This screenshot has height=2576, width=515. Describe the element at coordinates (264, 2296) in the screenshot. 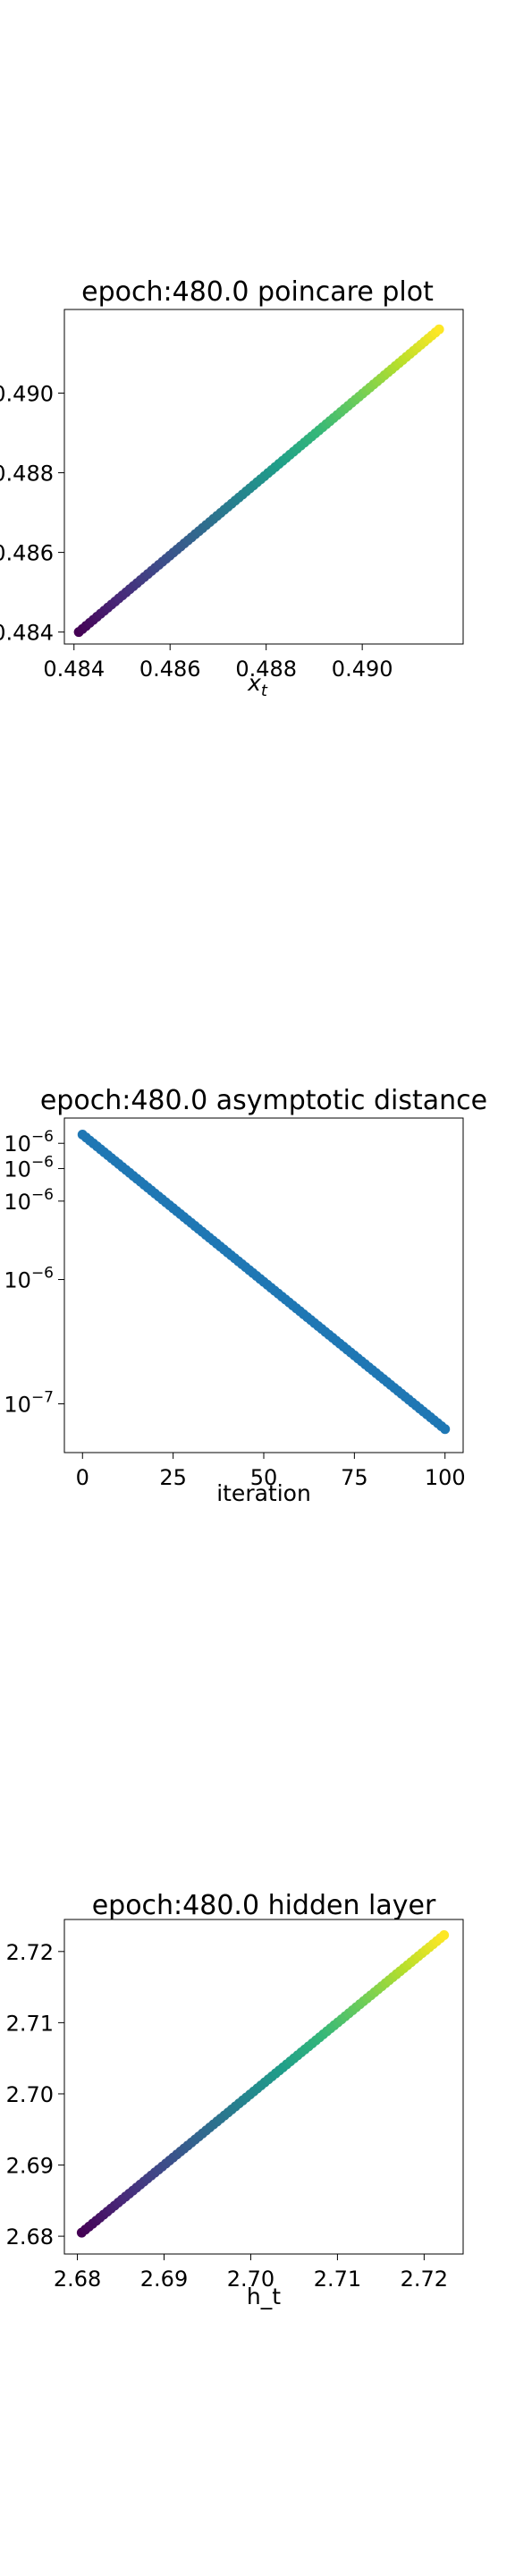

I see `x-axis-label: h_t` at that location.